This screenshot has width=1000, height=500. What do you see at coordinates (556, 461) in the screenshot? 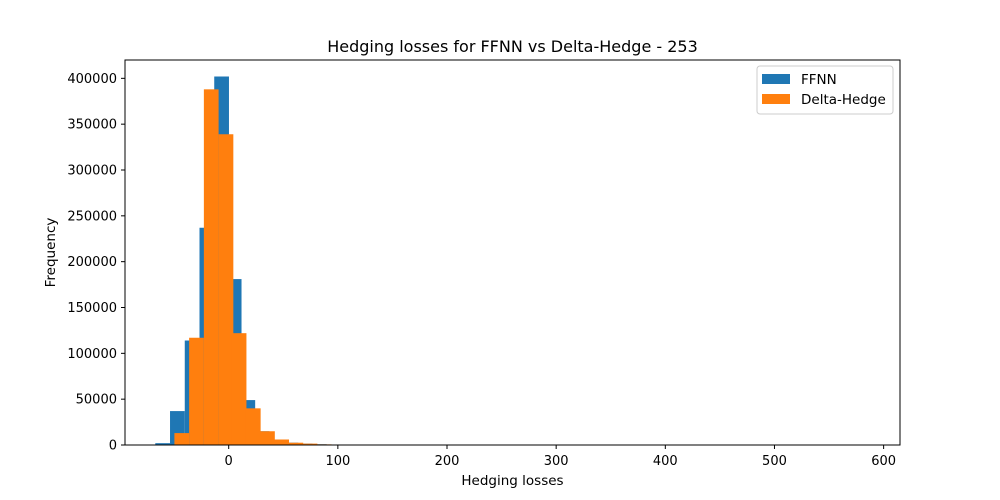
I see `x-tick-label: 300` at bounding box center [556, 461].